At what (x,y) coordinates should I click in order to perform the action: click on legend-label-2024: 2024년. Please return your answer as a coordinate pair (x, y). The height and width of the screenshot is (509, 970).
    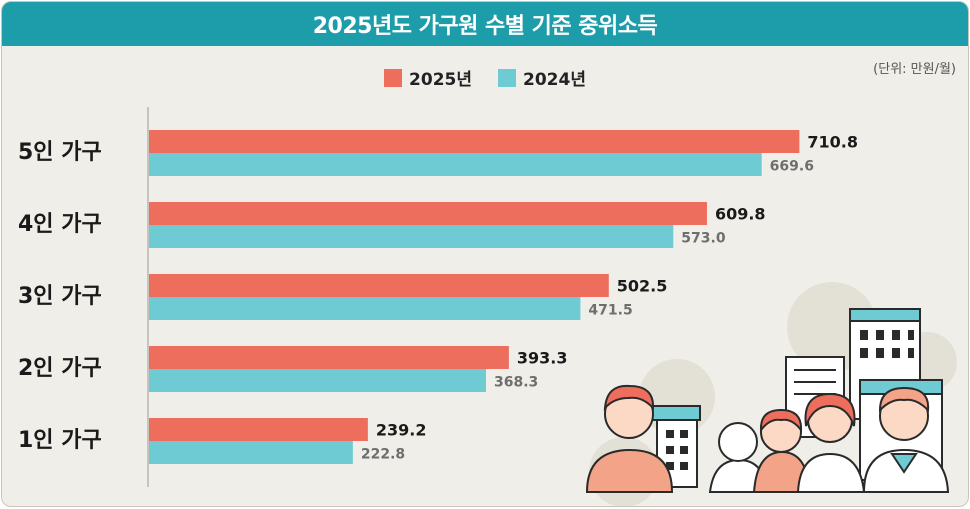
    Looking at the image, I should click on (554, 80).